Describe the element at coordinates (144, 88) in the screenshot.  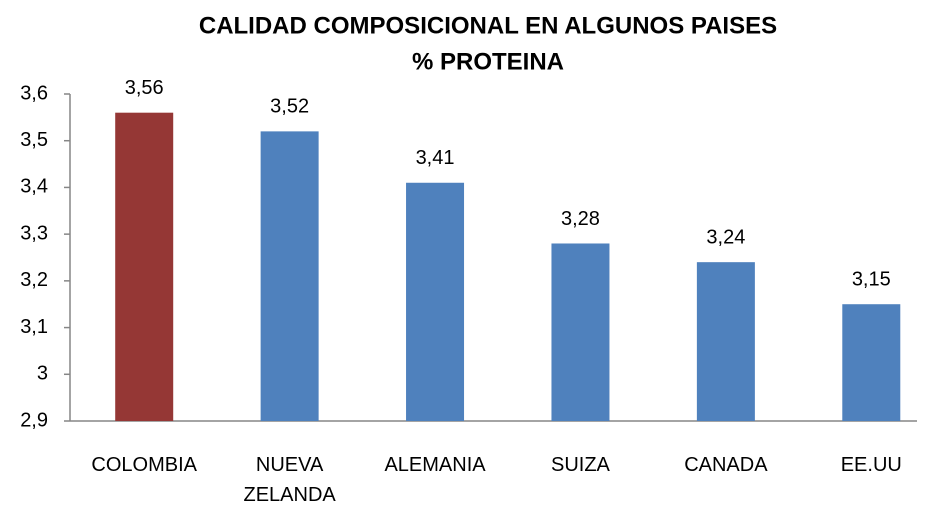
I see `value-label: 3,56` at that location.